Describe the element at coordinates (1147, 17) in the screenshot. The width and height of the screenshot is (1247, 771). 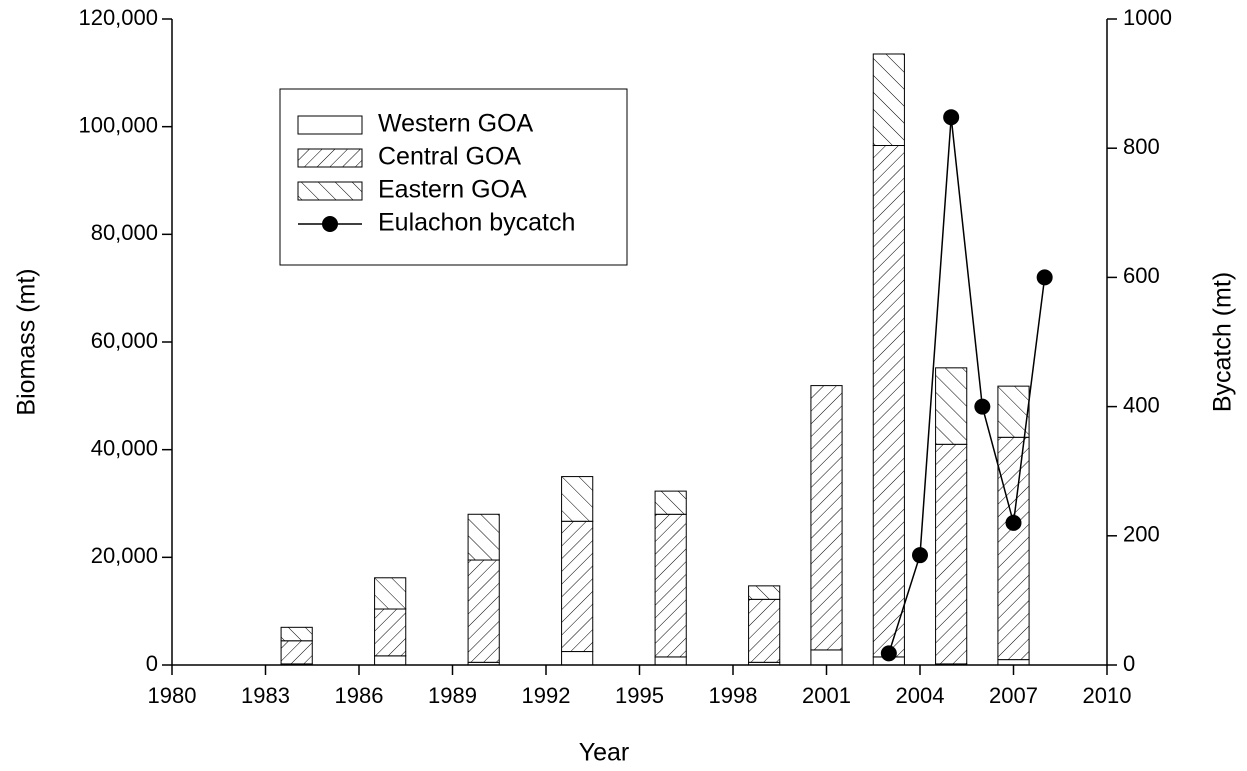
I see `y2-tick-label: 1000` at that location.